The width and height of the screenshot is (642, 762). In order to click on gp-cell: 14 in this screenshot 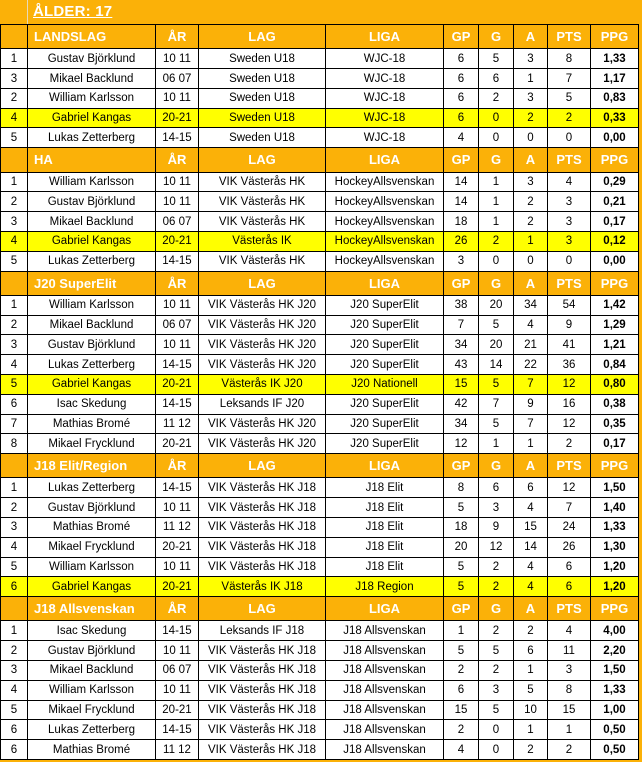, I will do `click(461, 202)`.